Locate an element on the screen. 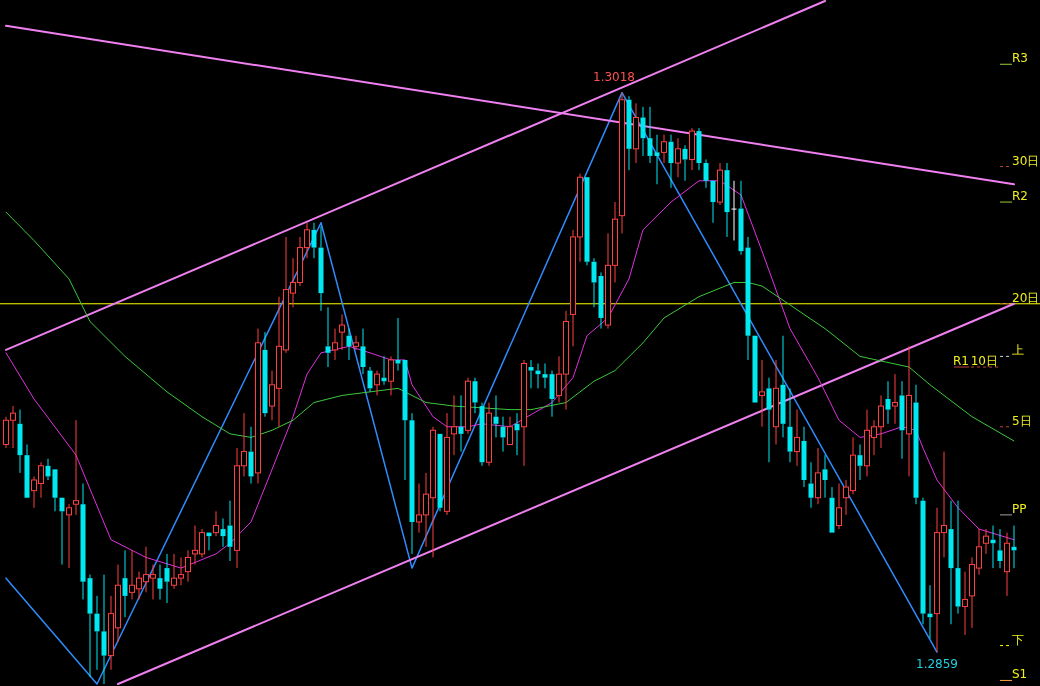 The width and height of the screenshot is (1040, 686). ref-line-label: S1 is located at coordinates (1020, 674).